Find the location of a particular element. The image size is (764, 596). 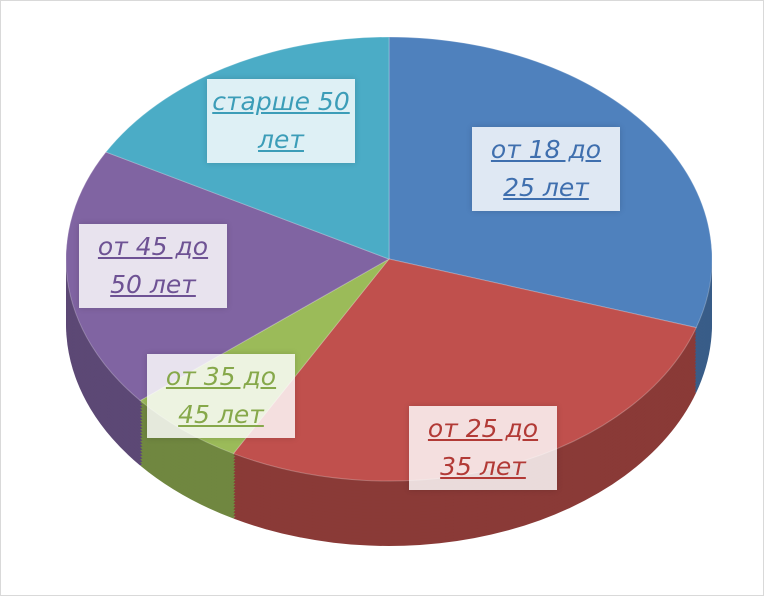

slice-label: от 18 до 25 лет is located at coordinates (546, 169).